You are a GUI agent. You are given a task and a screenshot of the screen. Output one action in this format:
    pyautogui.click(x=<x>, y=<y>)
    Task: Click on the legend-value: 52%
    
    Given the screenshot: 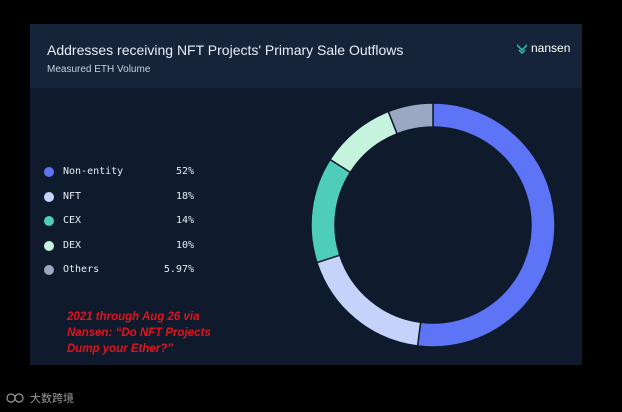 What is the action you would take?
    pyautogui.click(x=184, y=171)
    